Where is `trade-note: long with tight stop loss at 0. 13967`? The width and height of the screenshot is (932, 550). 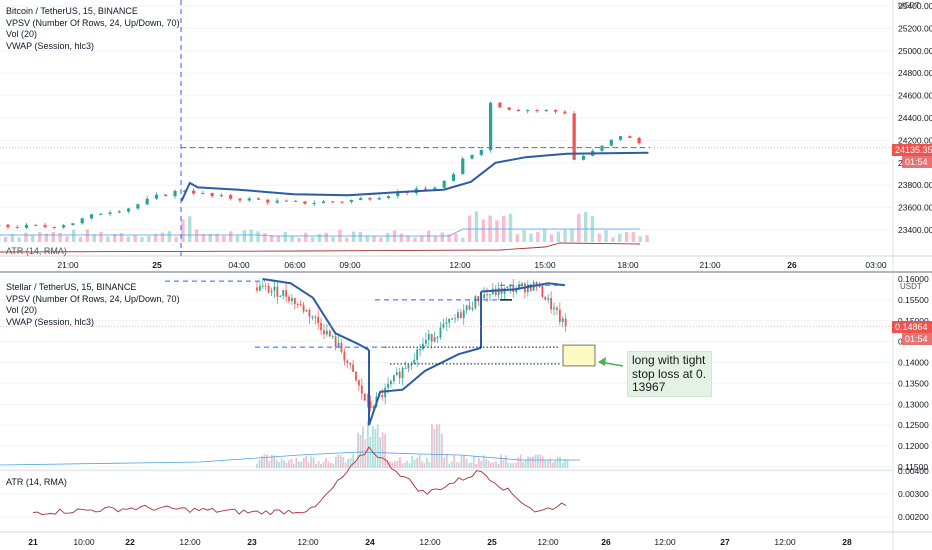 trade-note: long with tight stop loss at 0. 13967 is located at coordinates (669, 374).